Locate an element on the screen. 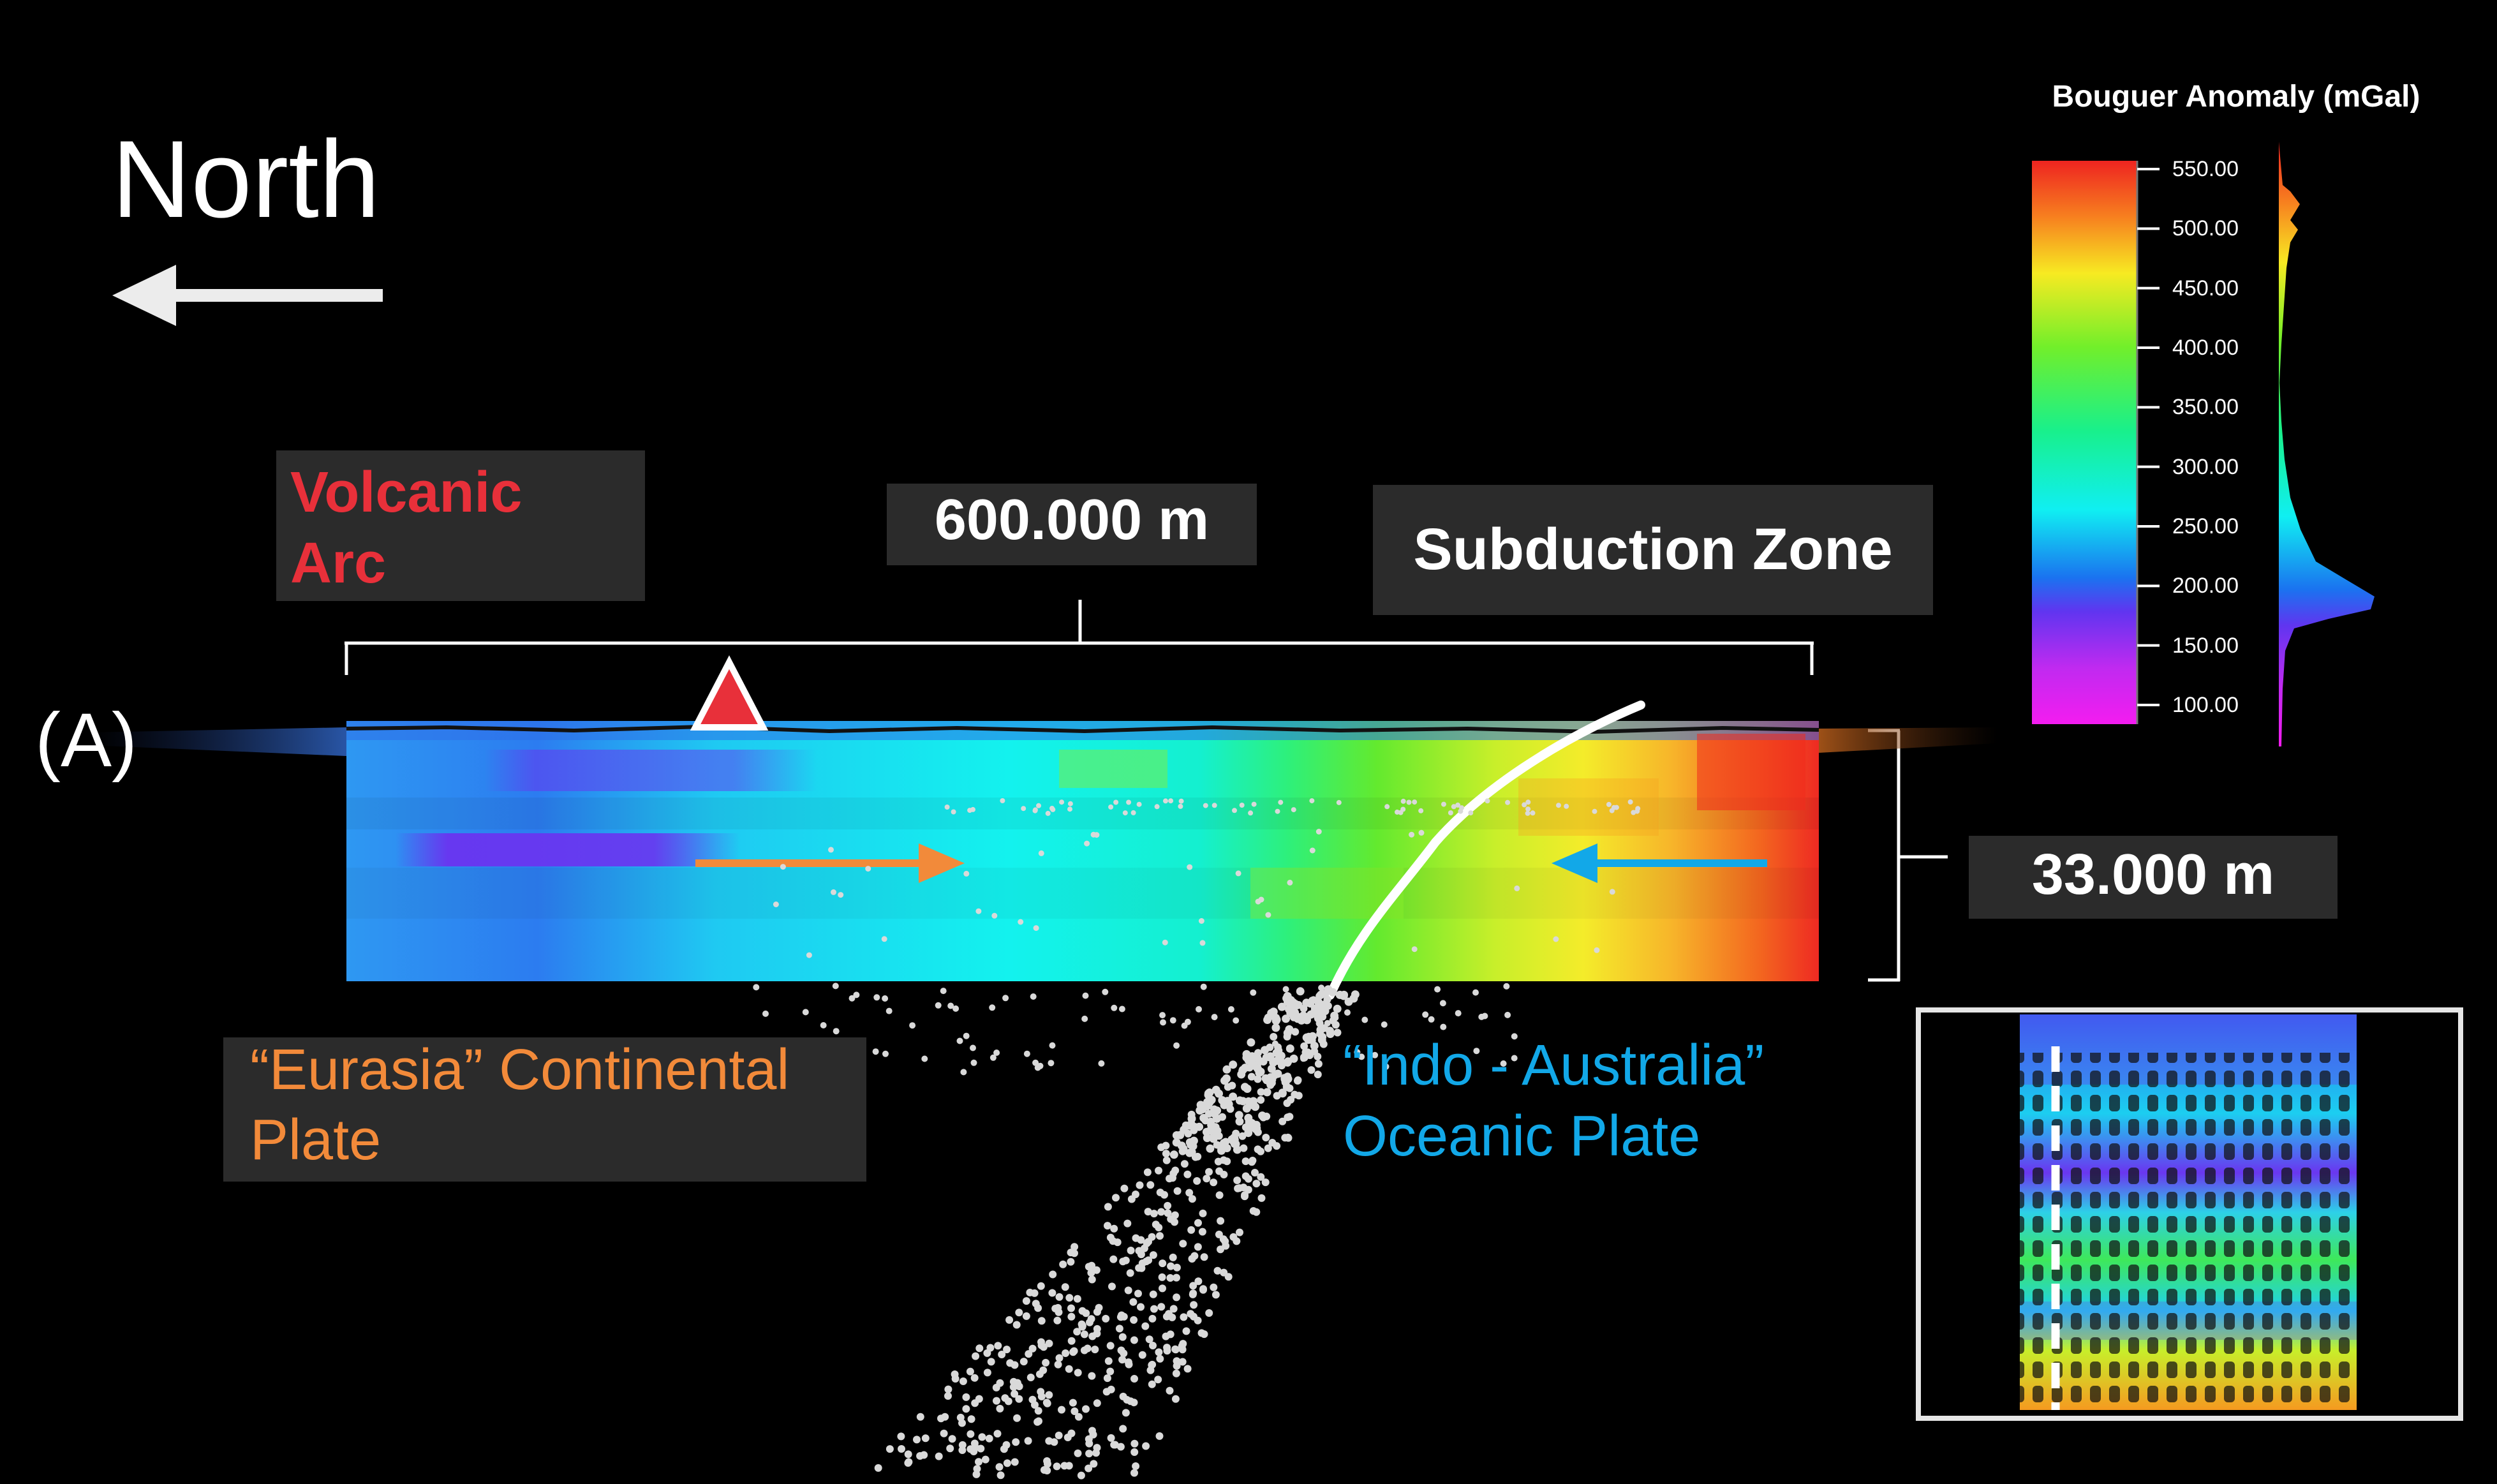  volcanic-arc-box is located at coordinates (460, 525).